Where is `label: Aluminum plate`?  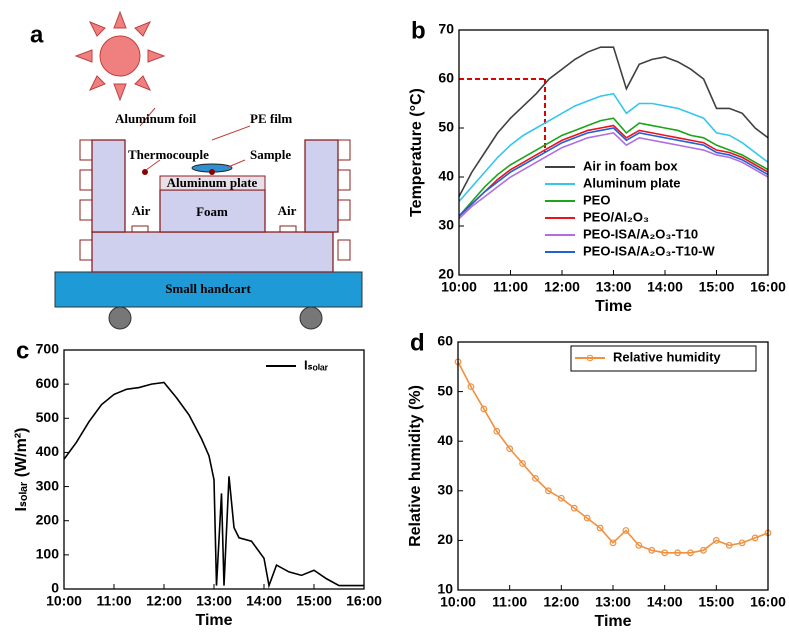 label: Aluminum plate is located at coordinates (212, 182).